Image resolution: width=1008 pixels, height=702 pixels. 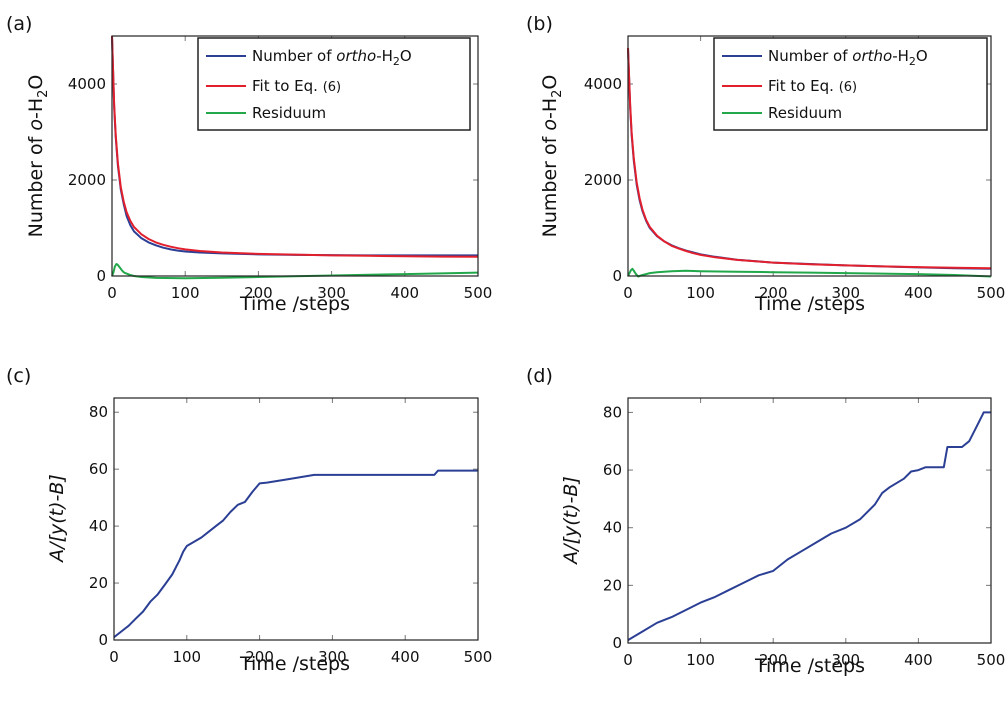 What do you see at coordinates (539, 24) in the screenshot?
I see `panel-label: (b)` at bounding box center [539, 24].